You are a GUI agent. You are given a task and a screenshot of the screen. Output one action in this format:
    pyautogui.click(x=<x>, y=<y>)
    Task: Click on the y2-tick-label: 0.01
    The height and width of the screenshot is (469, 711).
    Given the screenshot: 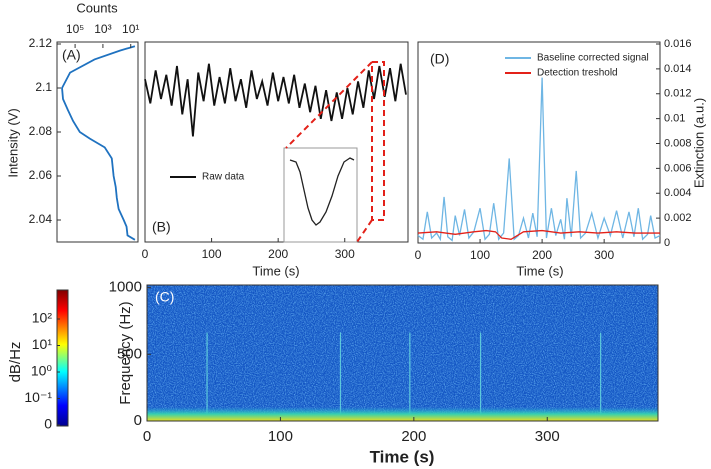 What is the action you would take?
    pyautogui.click(x=674, y=119)
    